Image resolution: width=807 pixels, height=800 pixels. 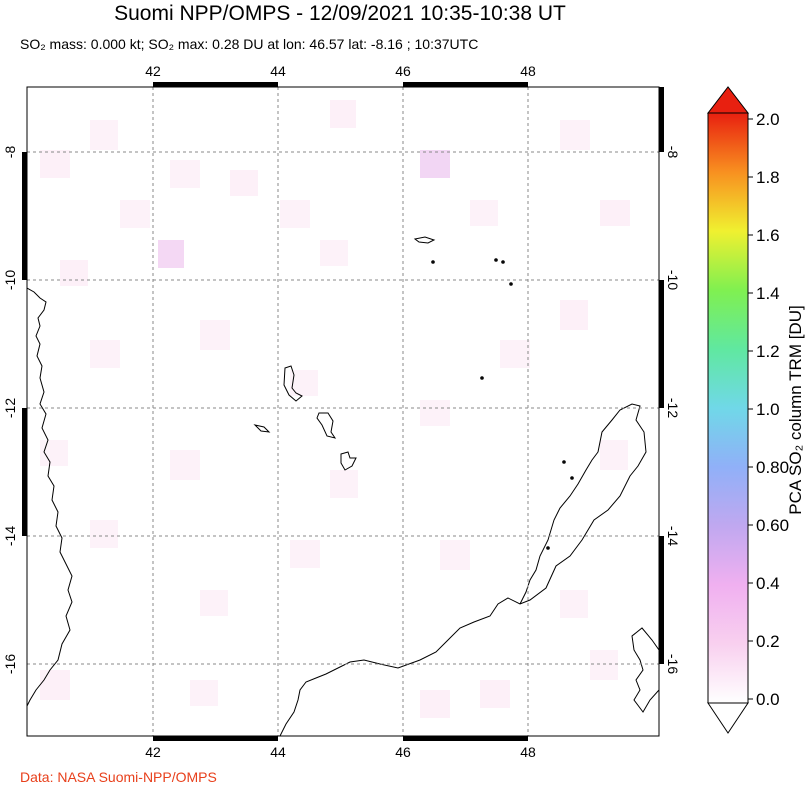 I want to click on lat-tick-label-left: -8, so click(x=10, y=152).